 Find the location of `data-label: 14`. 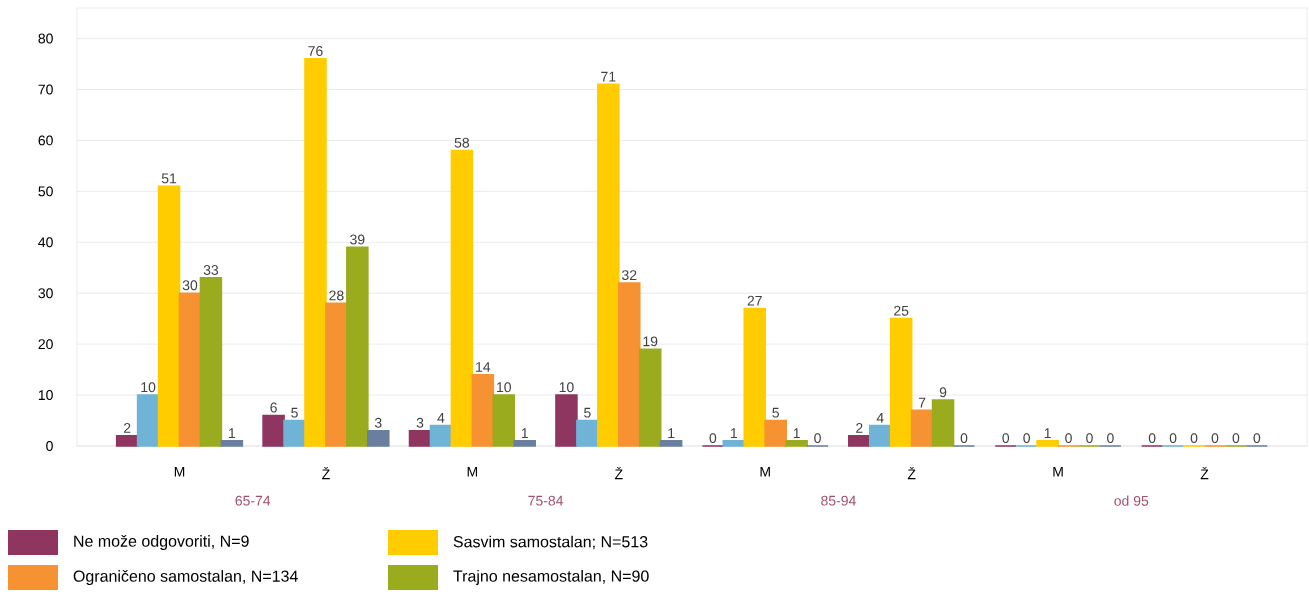

data-label: 14 is located at coordinates (483, 367).